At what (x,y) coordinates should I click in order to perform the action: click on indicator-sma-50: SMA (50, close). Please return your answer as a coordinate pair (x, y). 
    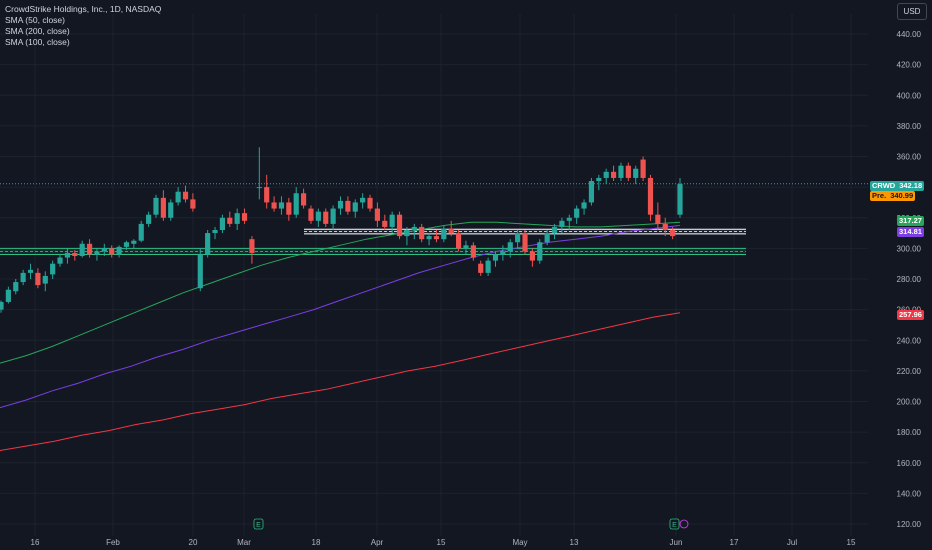
    Looking at the image, I should click on (35, 20).